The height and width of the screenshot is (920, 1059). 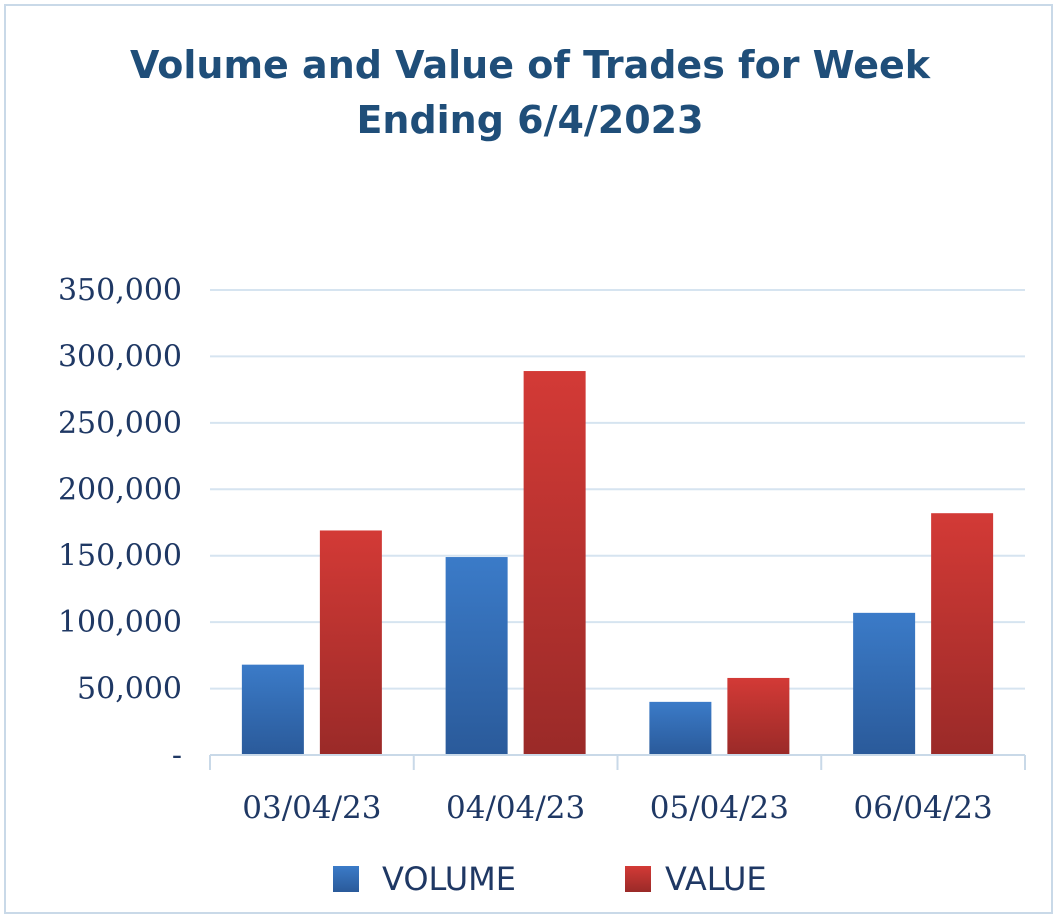 I want to click on legend-swatch-value, so click(x=638, y=879).